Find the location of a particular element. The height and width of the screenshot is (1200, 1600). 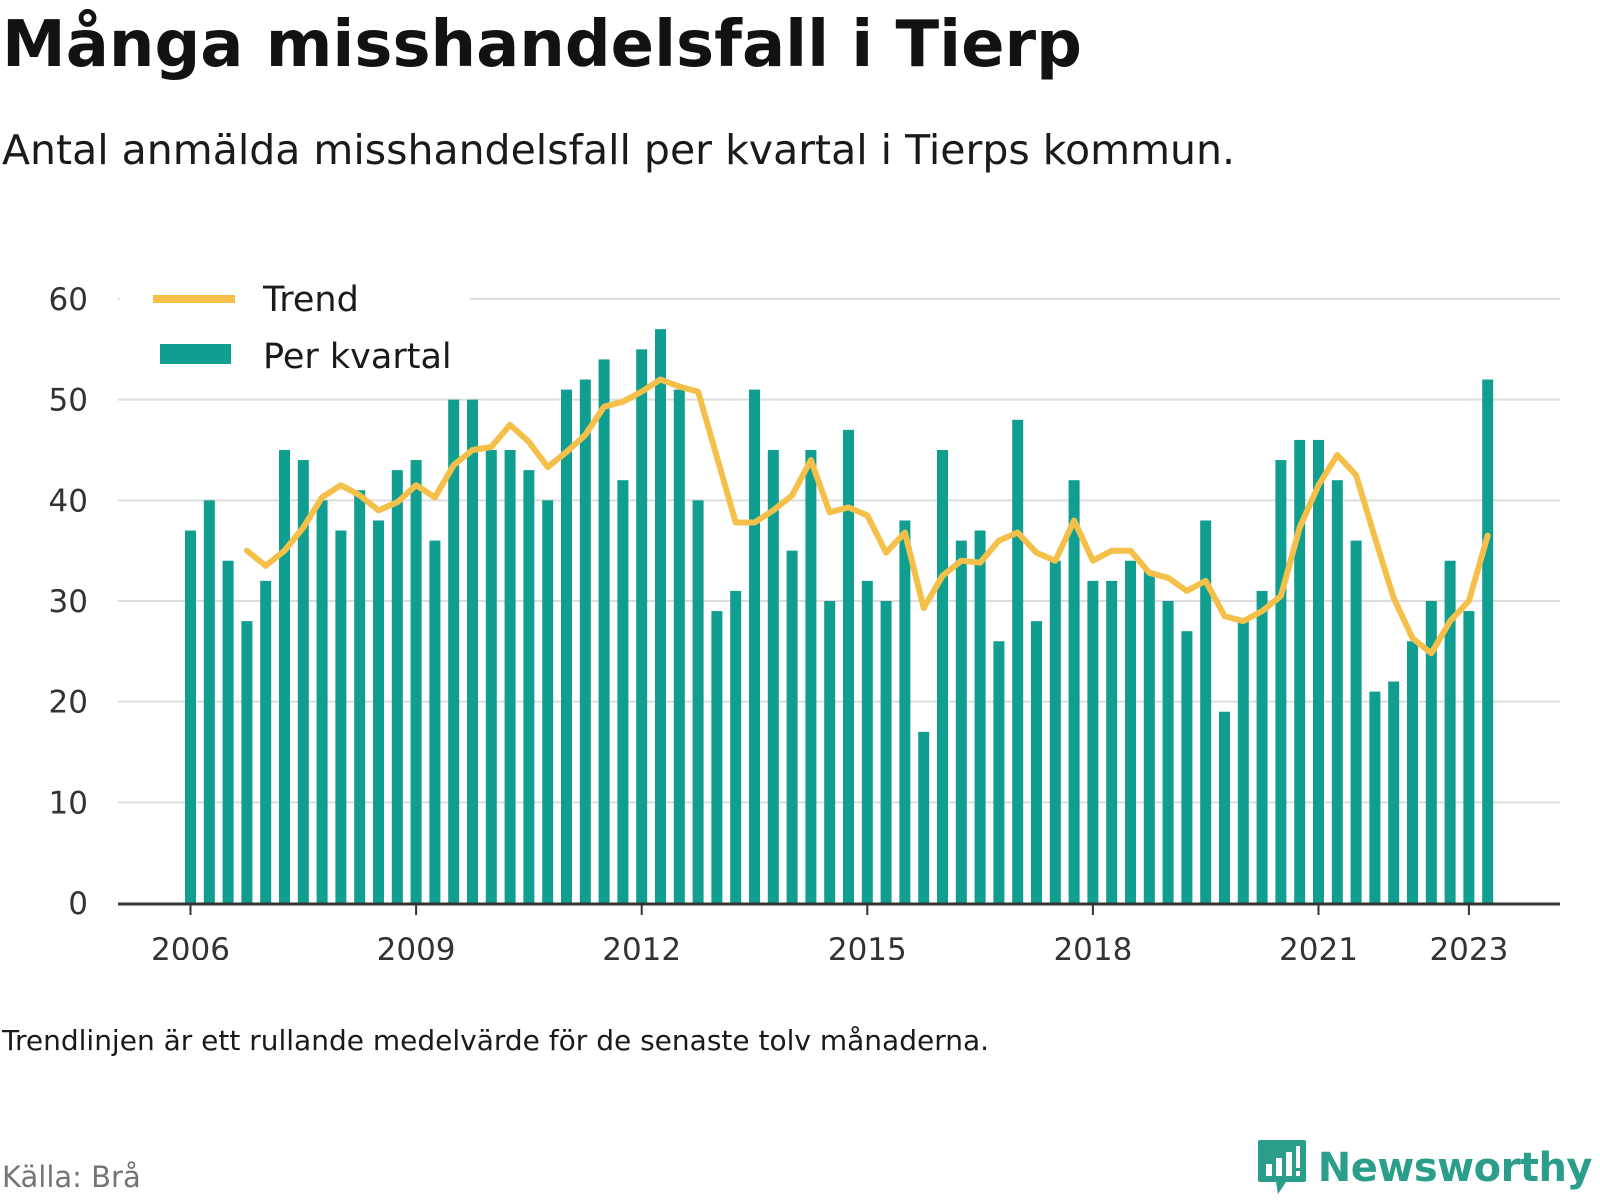

y-tick-label: 30 is located at coordinates (68, 602).